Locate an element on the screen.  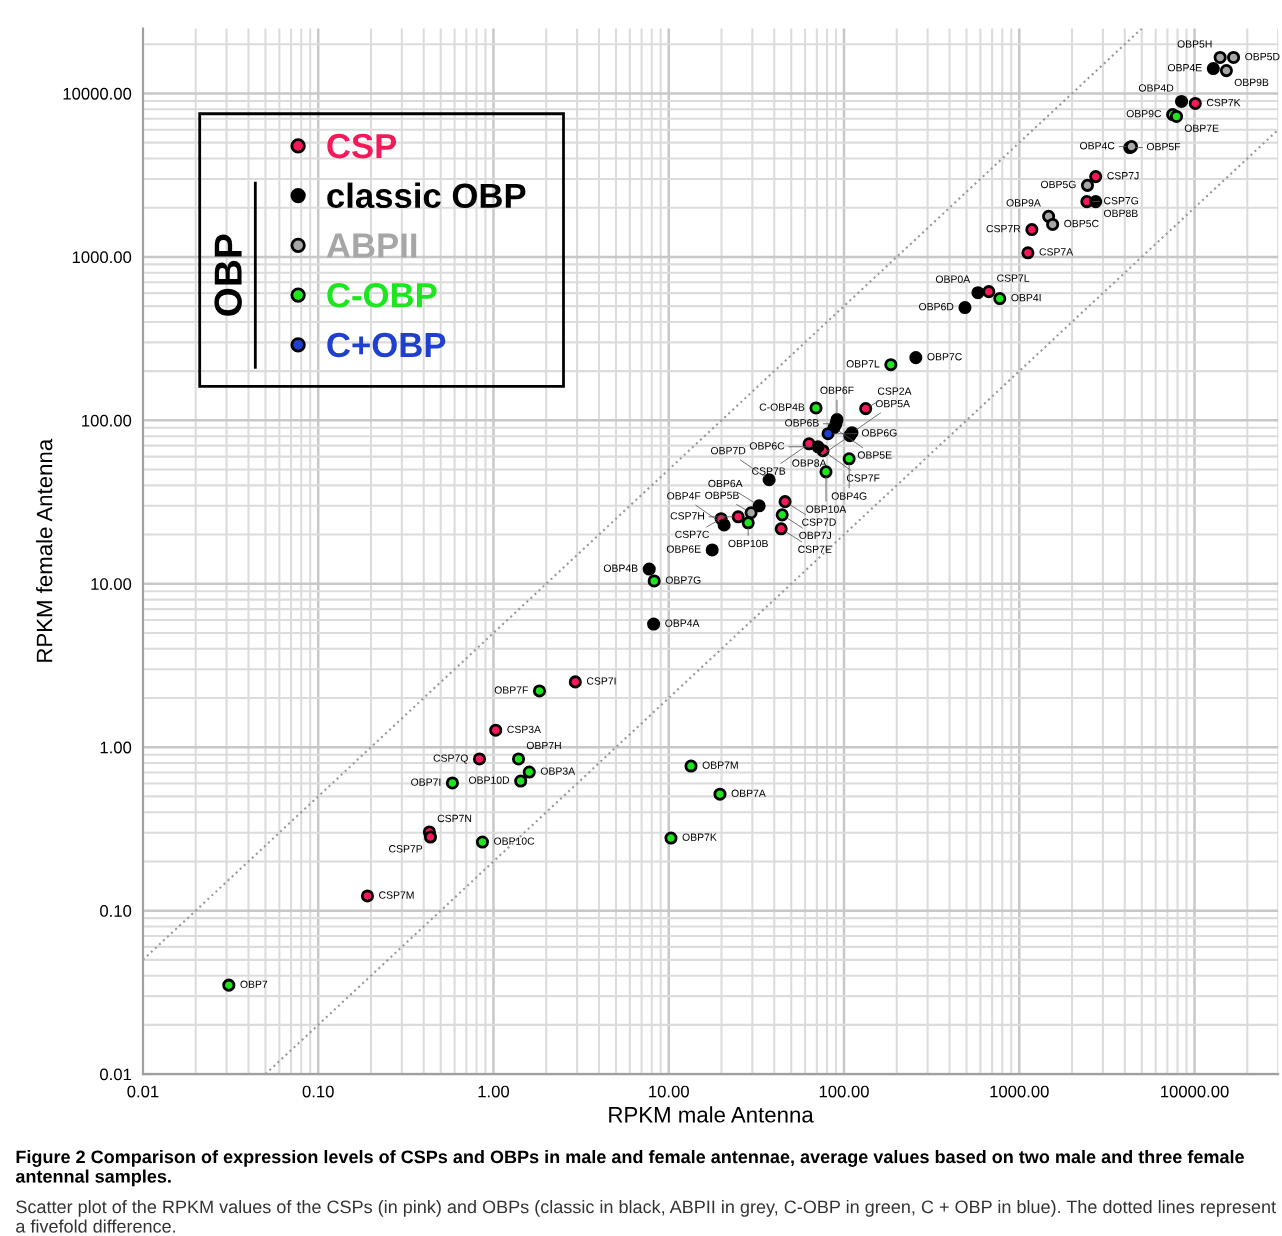
data-label: CSP7N is located at coordinates (454, 818).